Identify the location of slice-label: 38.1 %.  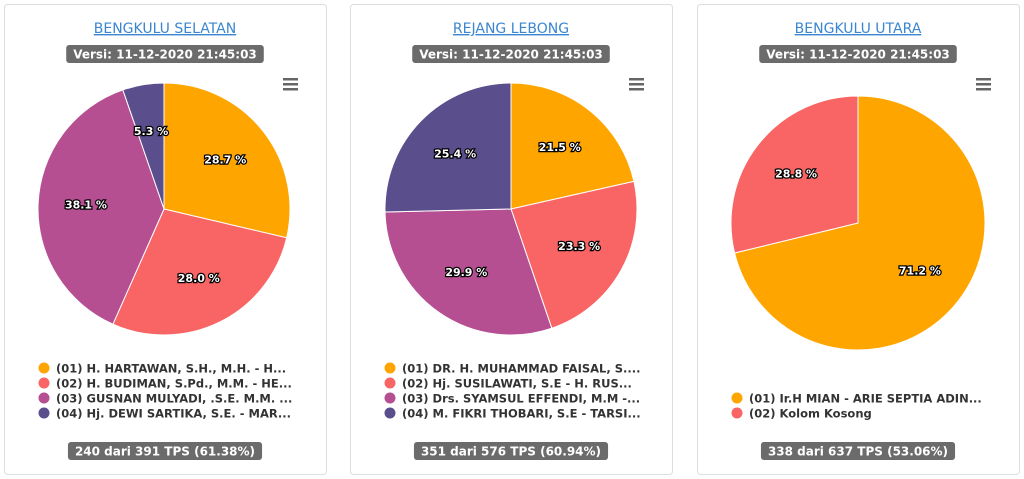
(86, 205).